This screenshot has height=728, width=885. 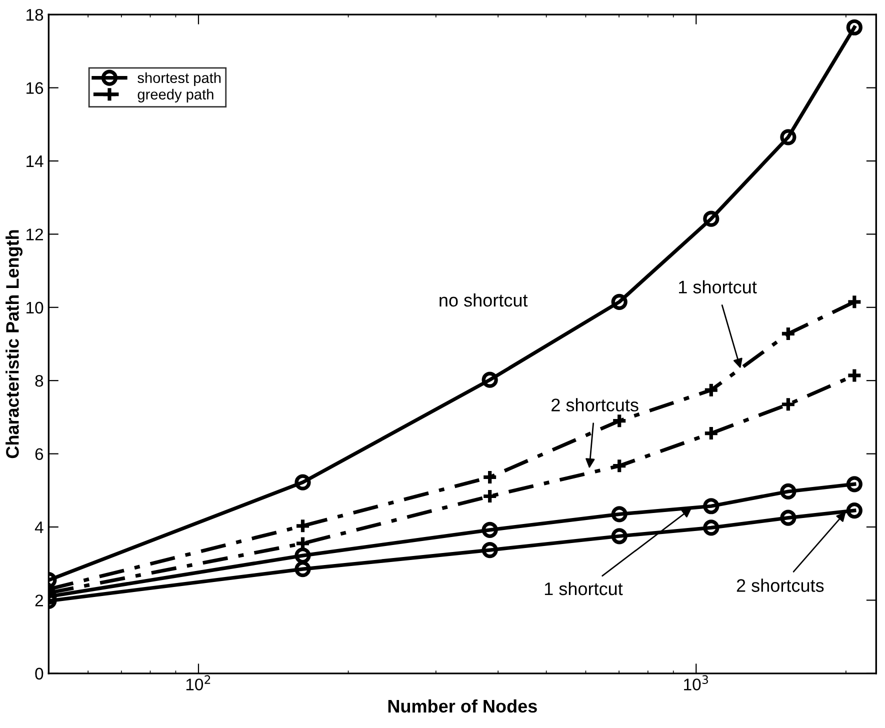 What do you see at coordinates (484, 300) in the screenshot?
I see `annotation: no shortcut` at bounding box center [484, 300].